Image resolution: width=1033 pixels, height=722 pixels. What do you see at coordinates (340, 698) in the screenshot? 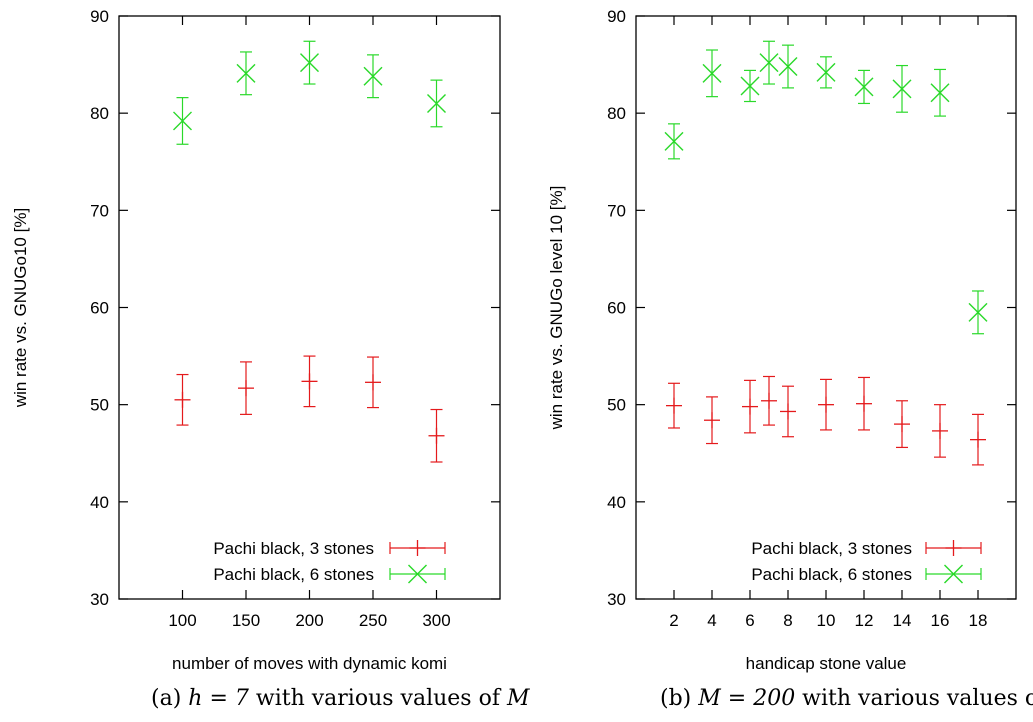
I see `caption-a: (a) h = 7 with various values of M` at bounding box center [340, 698].